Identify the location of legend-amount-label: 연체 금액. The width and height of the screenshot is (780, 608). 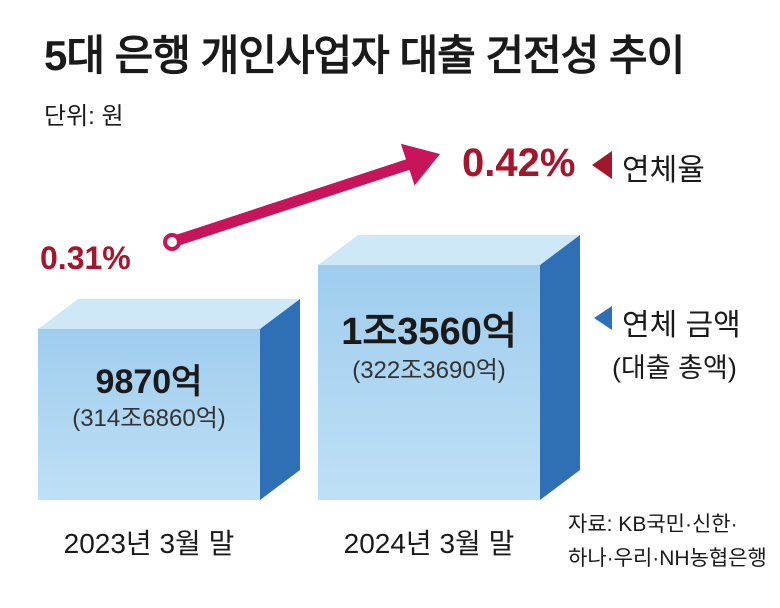
(681, 325).